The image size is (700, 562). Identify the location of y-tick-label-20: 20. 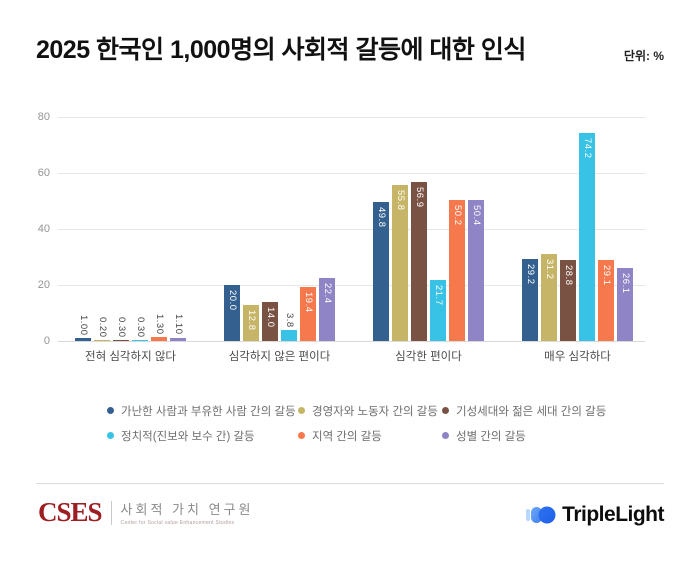
(43, 285).